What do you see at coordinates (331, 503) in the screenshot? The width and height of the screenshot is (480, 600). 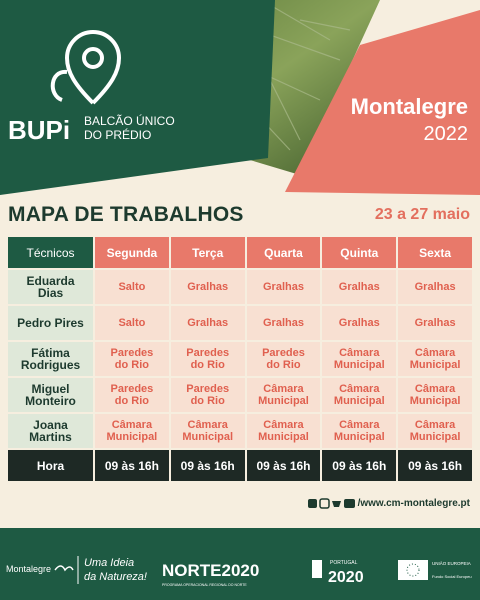 I see `social-icons` at bounding box center [331, 503].